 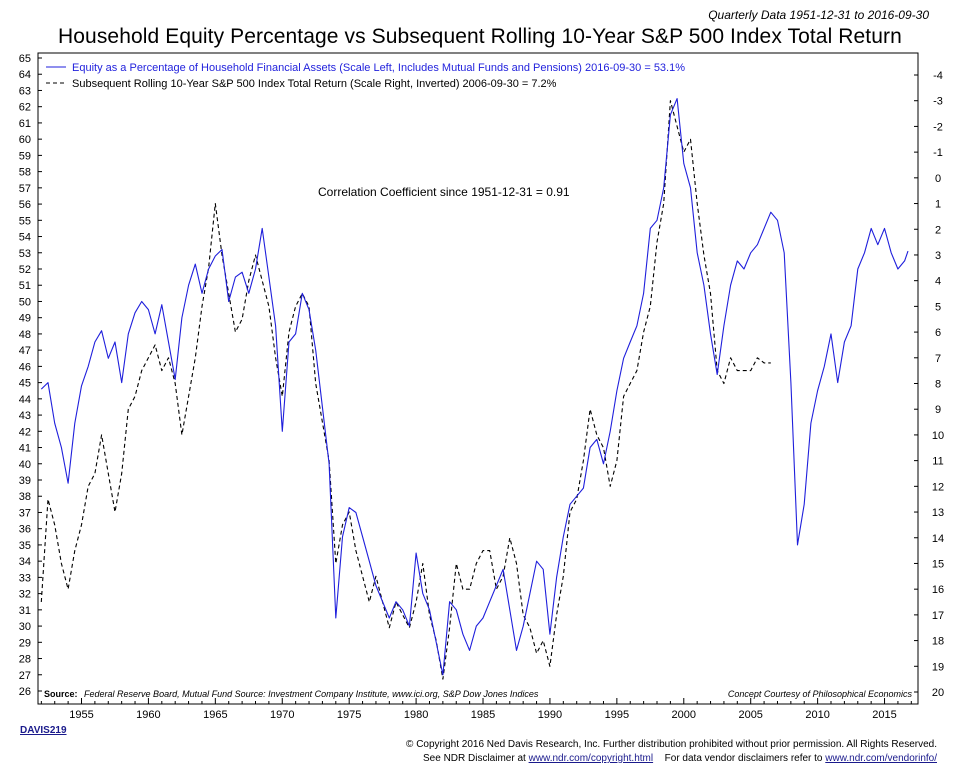 What do you see at coordinates (148, 715) in the screenshot?
I see `x-tick-label: 1960` at bounding box center [148, 715].